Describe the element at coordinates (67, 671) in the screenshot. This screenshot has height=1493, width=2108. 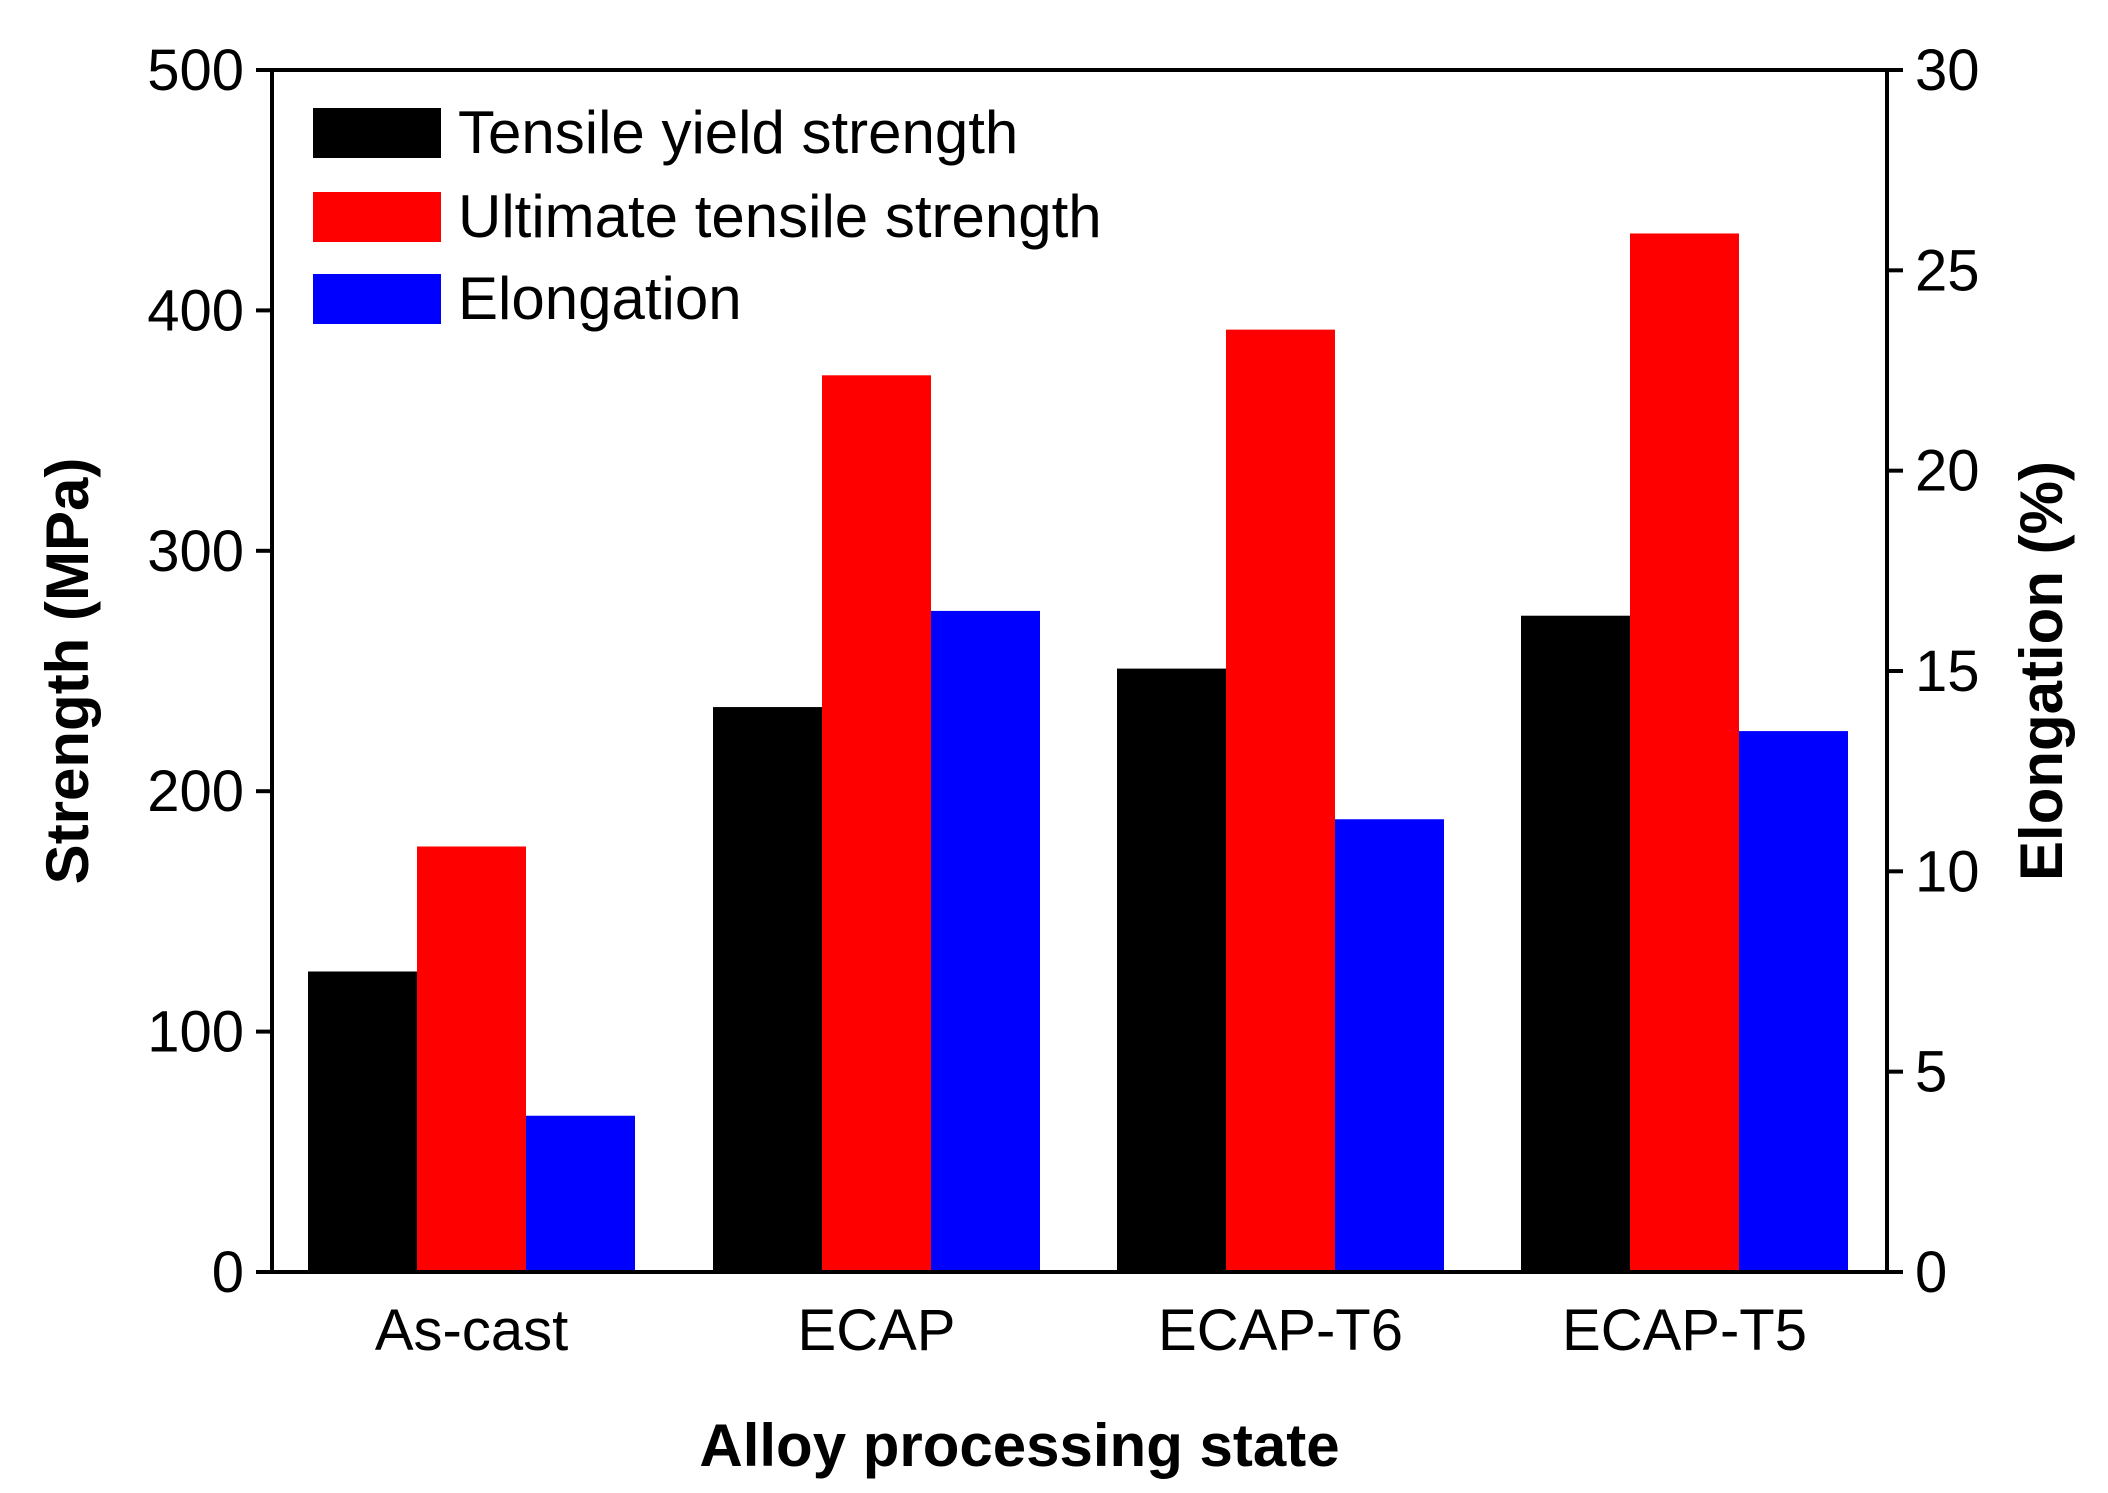
I see `y-axis-title: Strength (MPa)` at that location.